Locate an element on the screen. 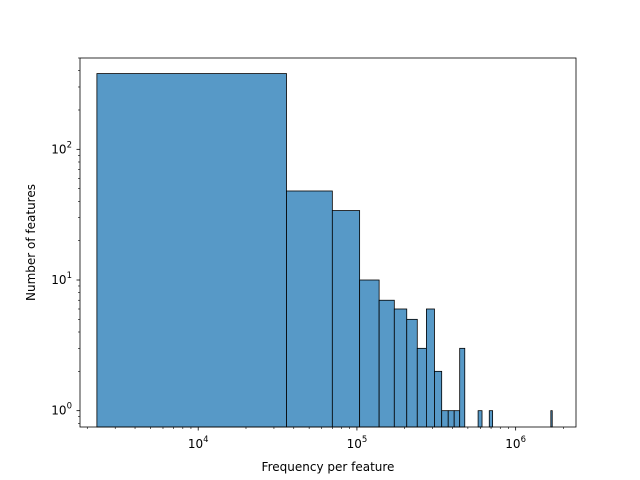  y-tick-label: 10⁰ is located at coordinates (61, 410).